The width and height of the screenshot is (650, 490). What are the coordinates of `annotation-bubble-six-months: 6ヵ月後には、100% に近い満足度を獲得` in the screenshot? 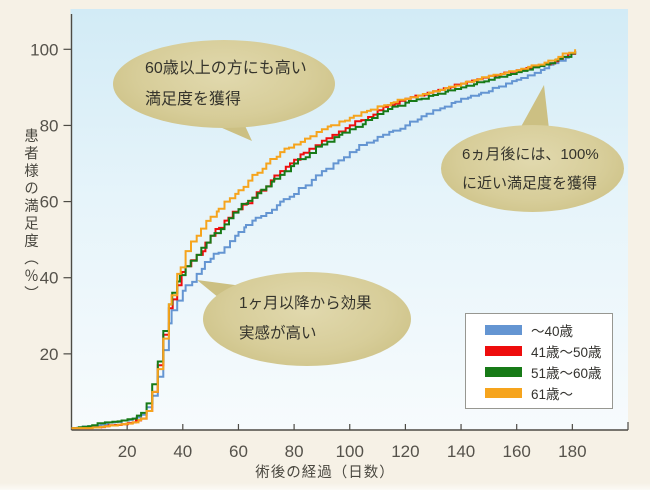 It's located at (532, 168).